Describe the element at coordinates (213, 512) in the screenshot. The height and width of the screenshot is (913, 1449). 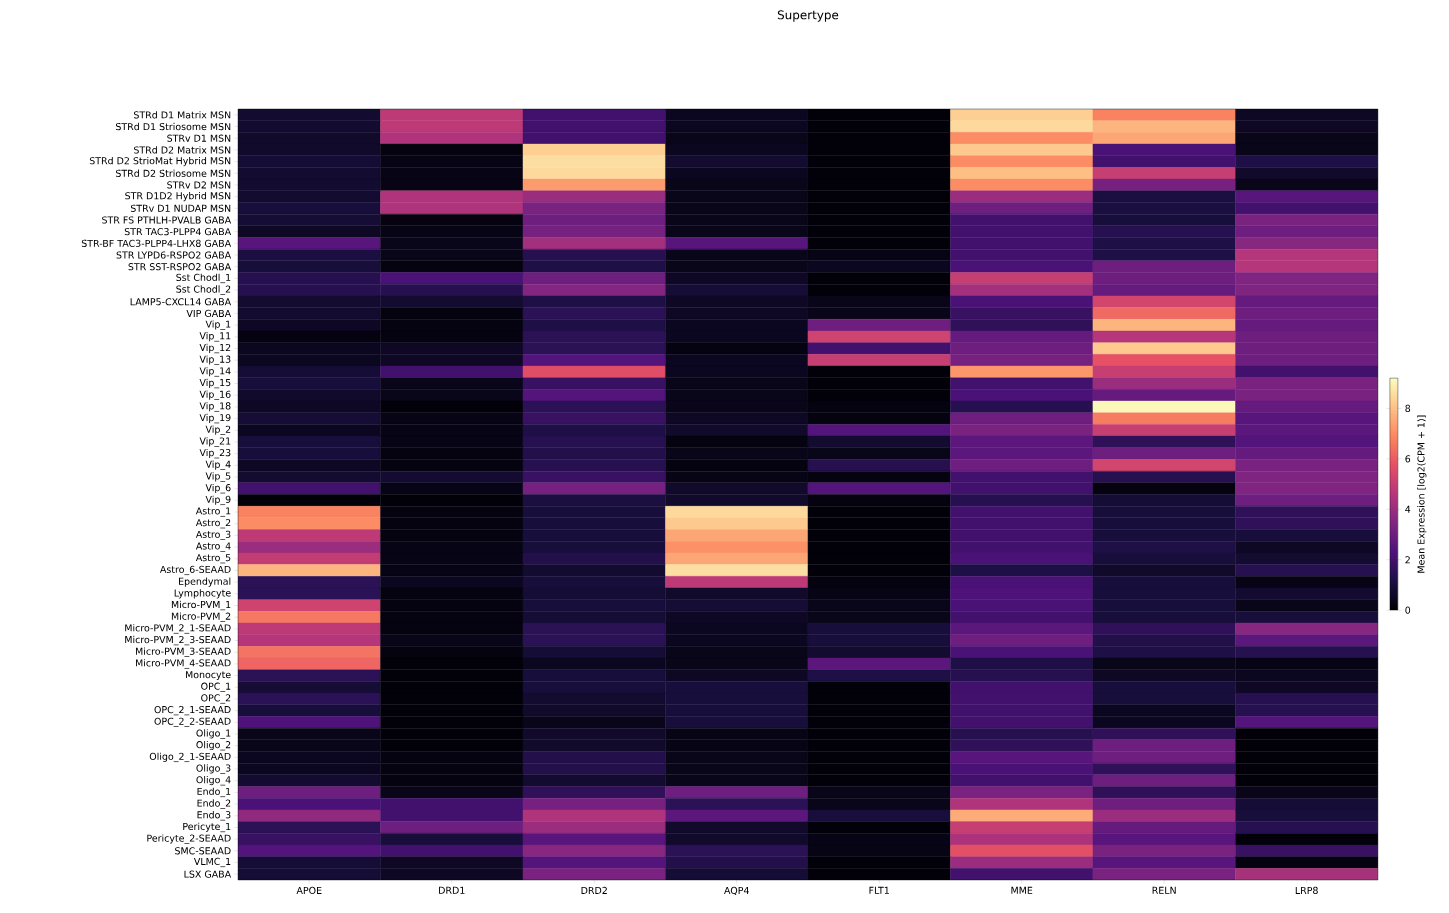
I see `y-tick-label: Astro_1` at that location.